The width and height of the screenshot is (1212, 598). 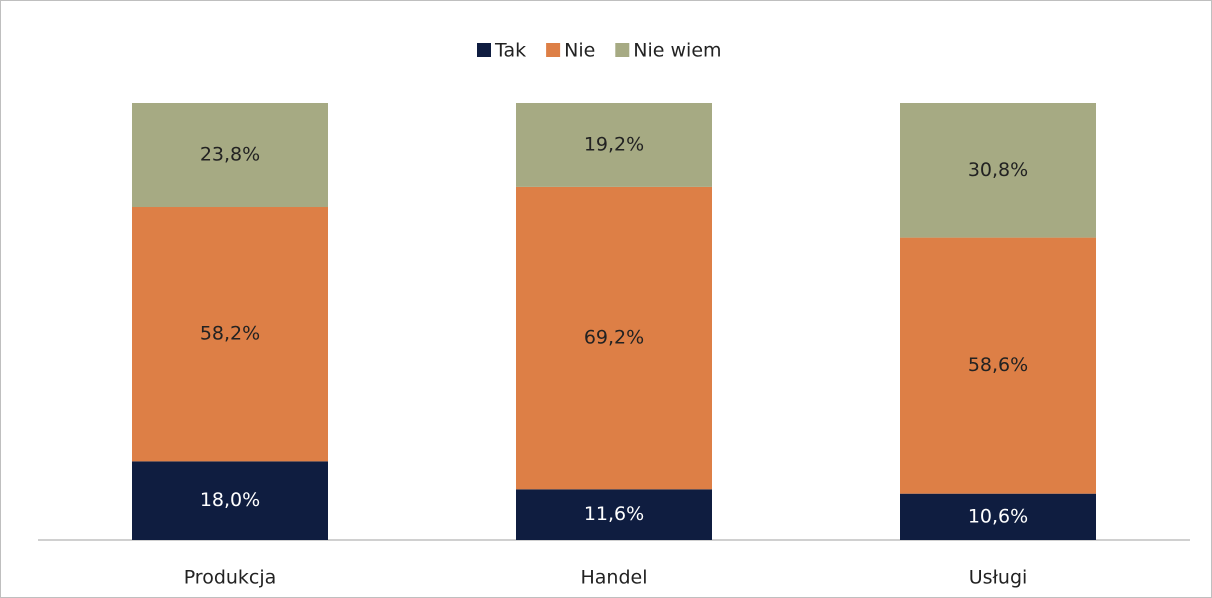 I want to click on legend-label: Tak, so click(x=510, y=51).